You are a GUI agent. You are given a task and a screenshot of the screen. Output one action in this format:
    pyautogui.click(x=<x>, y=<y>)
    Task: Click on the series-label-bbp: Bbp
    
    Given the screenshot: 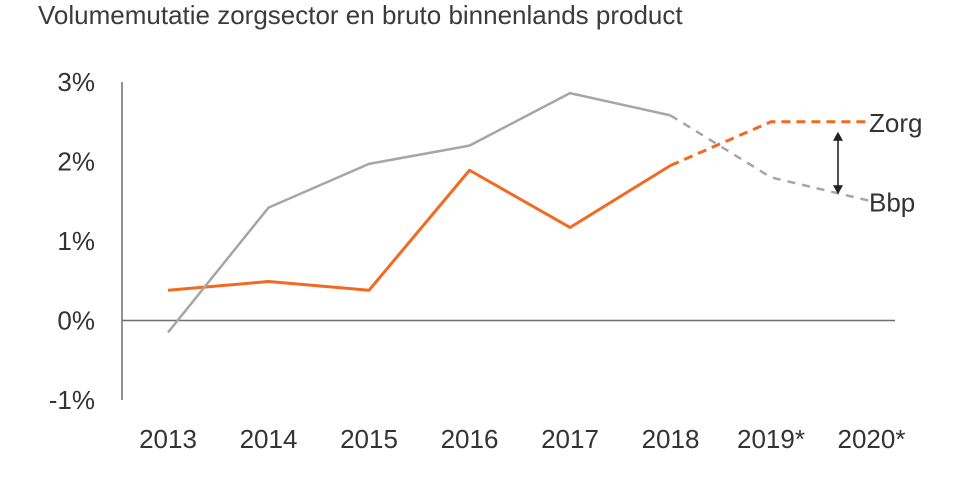 What is the action you would take?
    pyautogui.click(x=892, y=202)
    